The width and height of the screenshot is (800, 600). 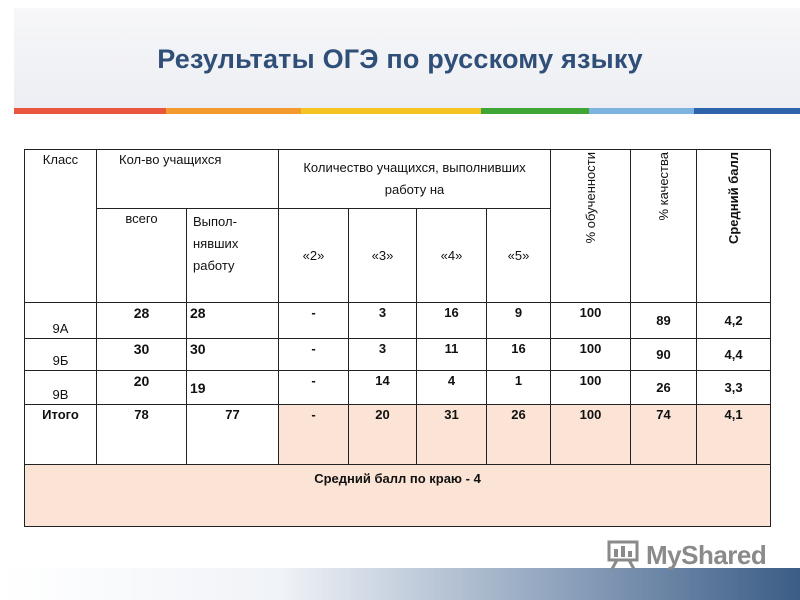 What do you see at coordinates (664, 226) in the screenshot?
I see `header-pct-quality: % качества` at bounding box center [664, 226].